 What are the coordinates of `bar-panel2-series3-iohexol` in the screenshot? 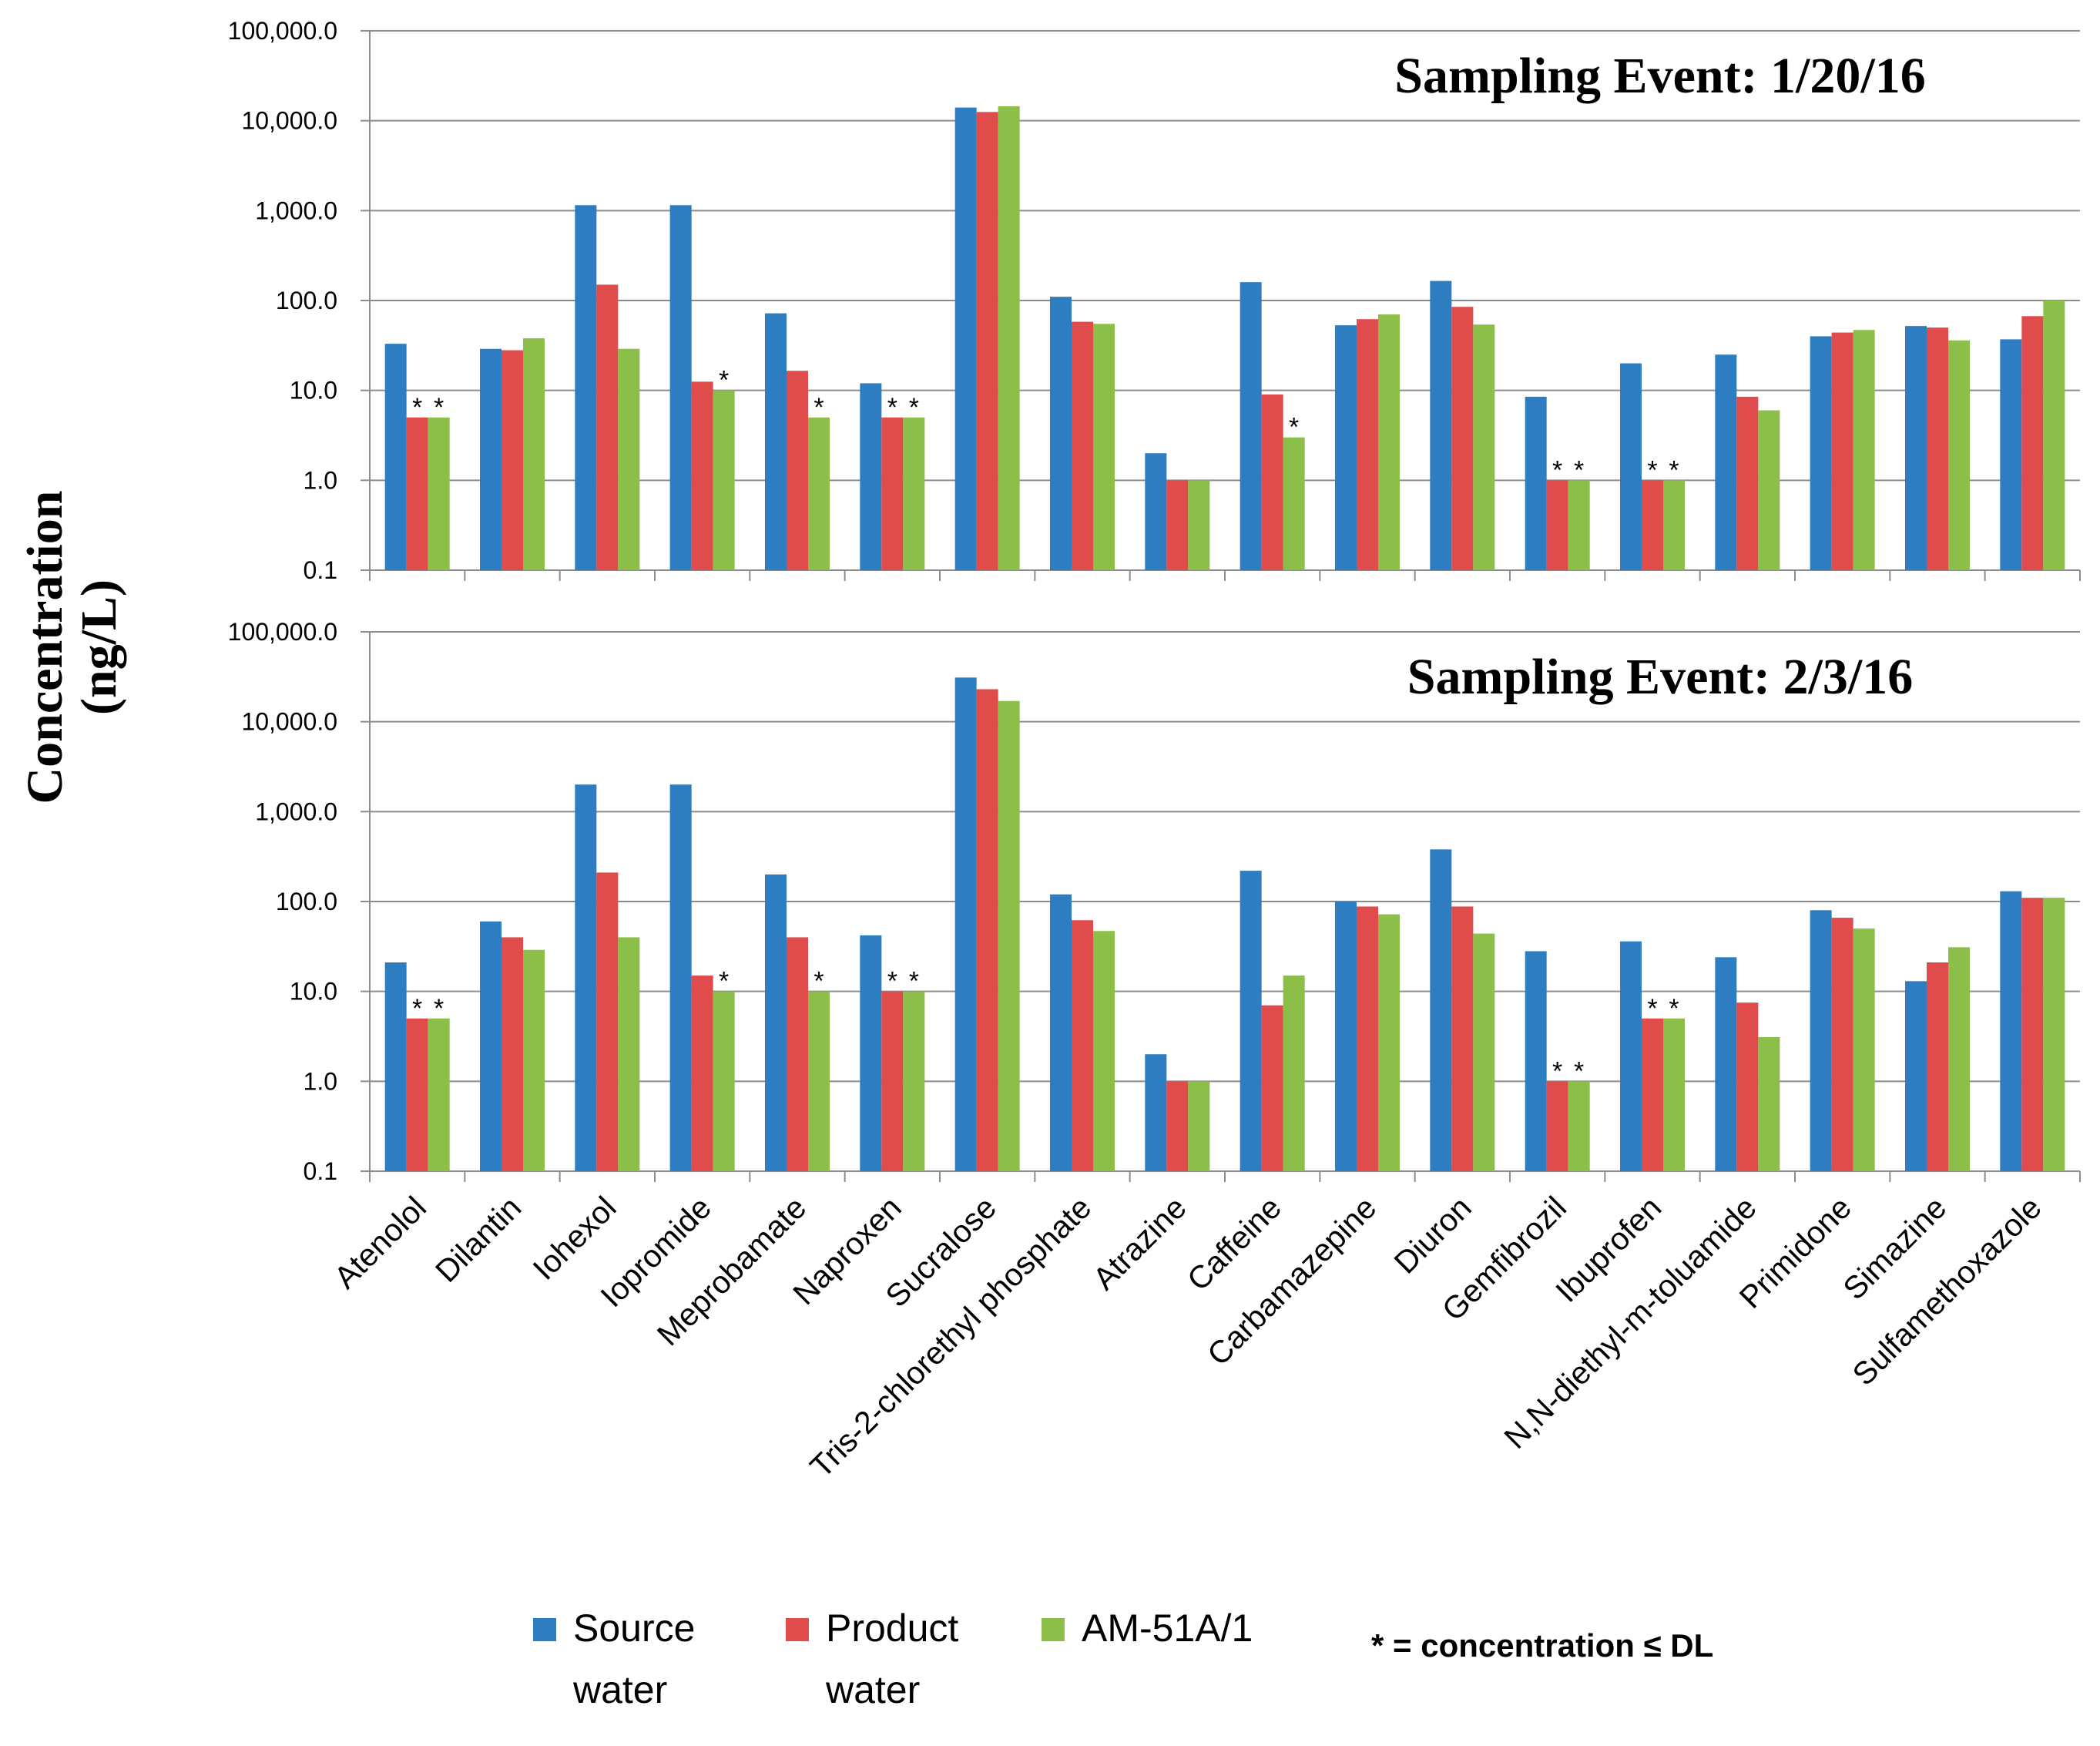 It's located at (629, 1054).